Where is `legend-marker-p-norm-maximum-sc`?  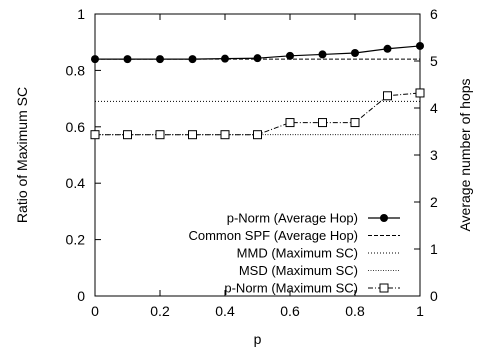 legend-marker-p-norm-maximum-sc is located at coordinates (384, 288).